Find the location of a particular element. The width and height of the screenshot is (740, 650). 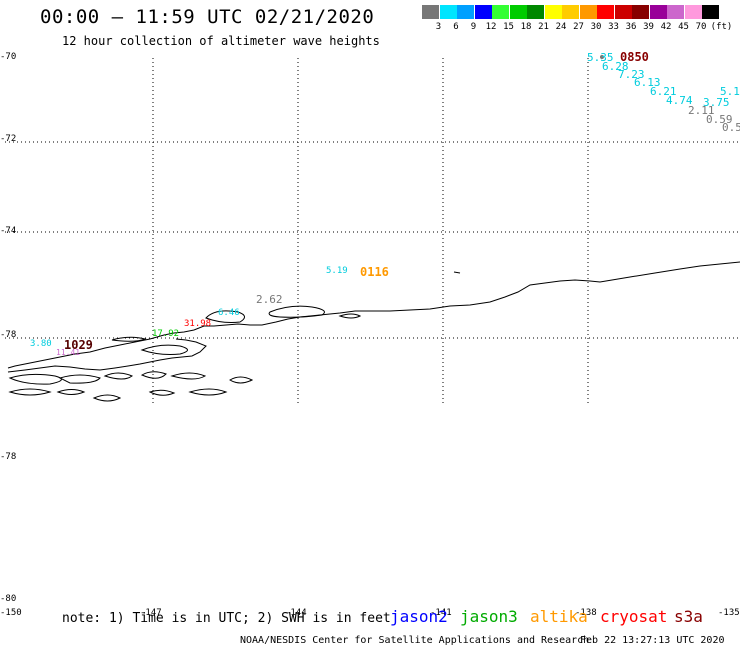

lon-label: -135 is located at coordinates (729, 613).